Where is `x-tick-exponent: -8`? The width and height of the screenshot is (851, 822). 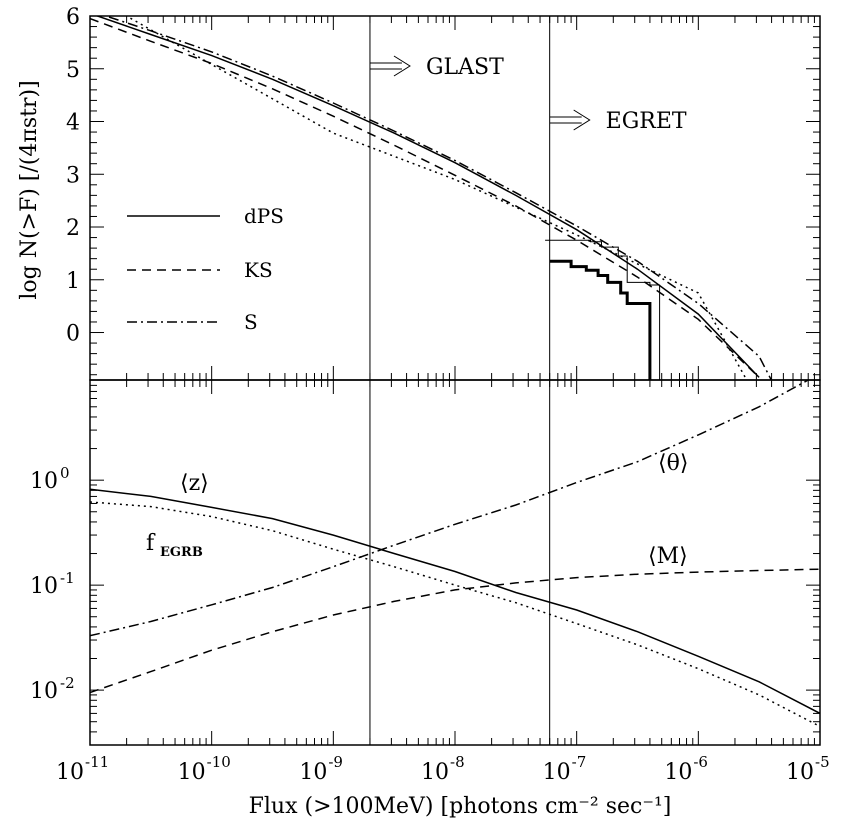
x-tick-exponent: -8 is located at coordinates (457, 762).